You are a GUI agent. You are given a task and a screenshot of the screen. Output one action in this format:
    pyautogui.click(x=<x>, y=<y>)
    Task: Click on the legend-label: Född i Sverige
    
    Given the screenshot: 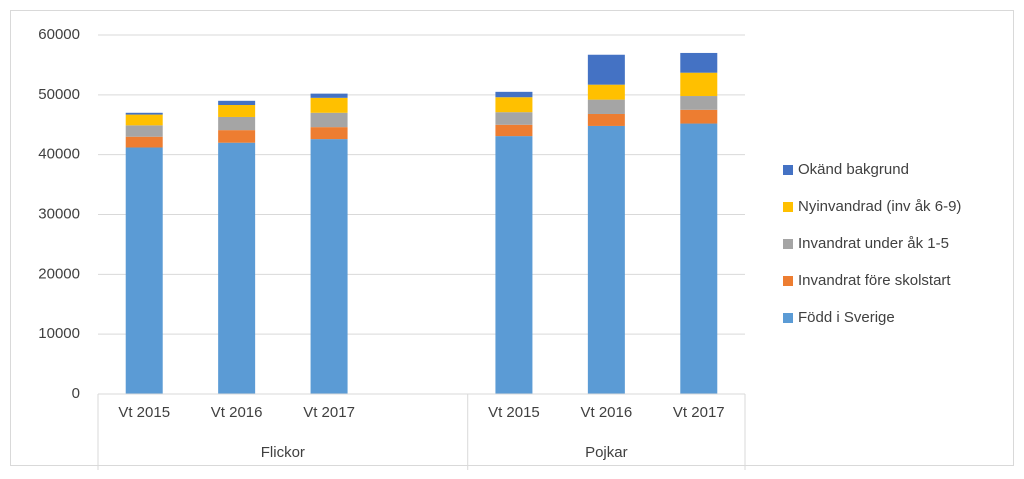 What is the action you would take?
    pyautogui.click(x=846, y=317)
    